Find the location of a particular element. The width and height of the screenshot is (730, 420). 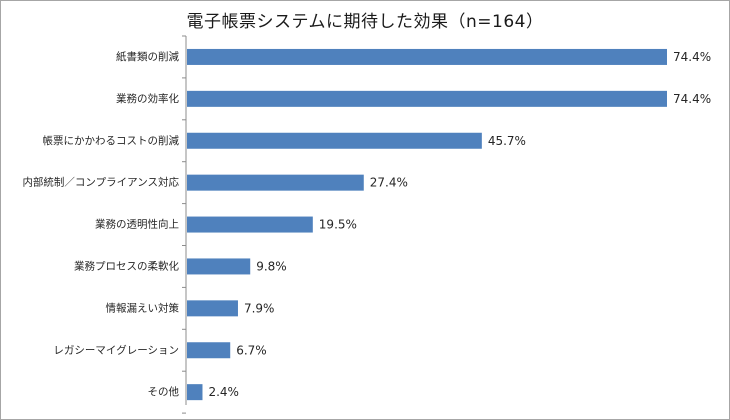

category-label: レガシーマイグレーション is located at coordinates (116, 349).